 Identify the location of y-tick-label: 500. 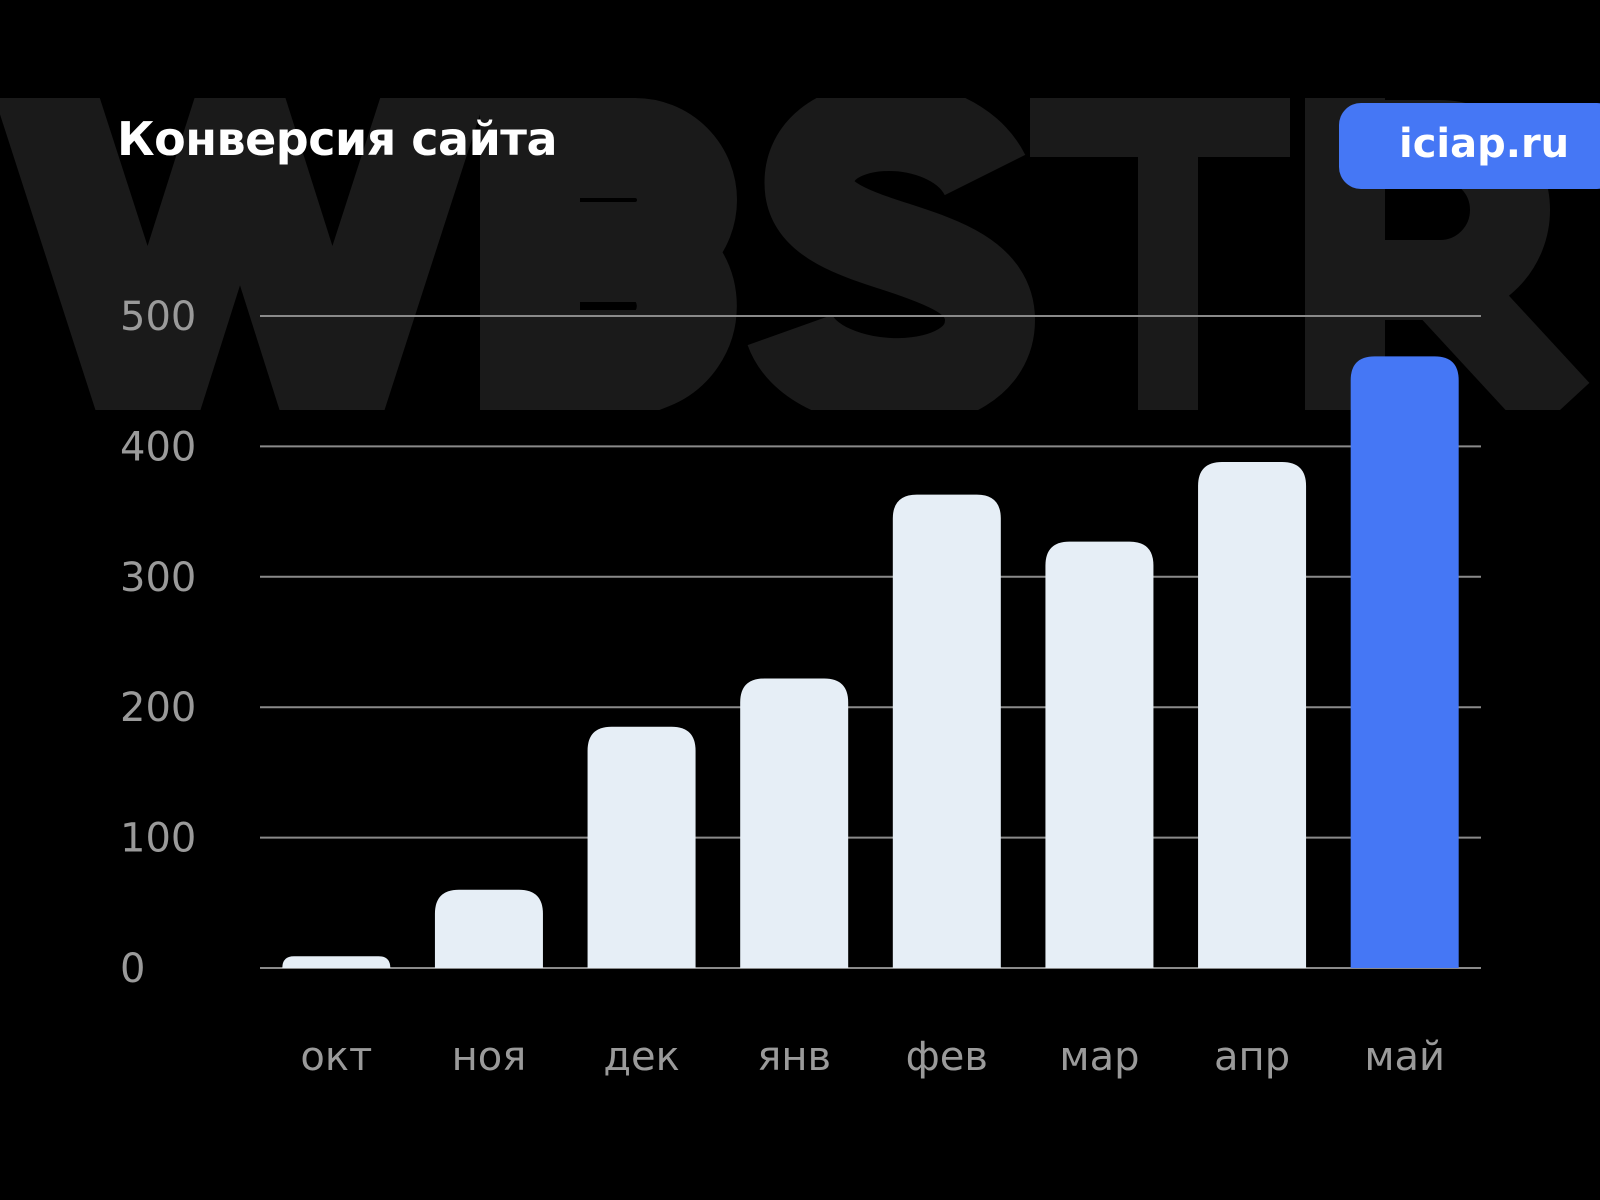
(158, 317).